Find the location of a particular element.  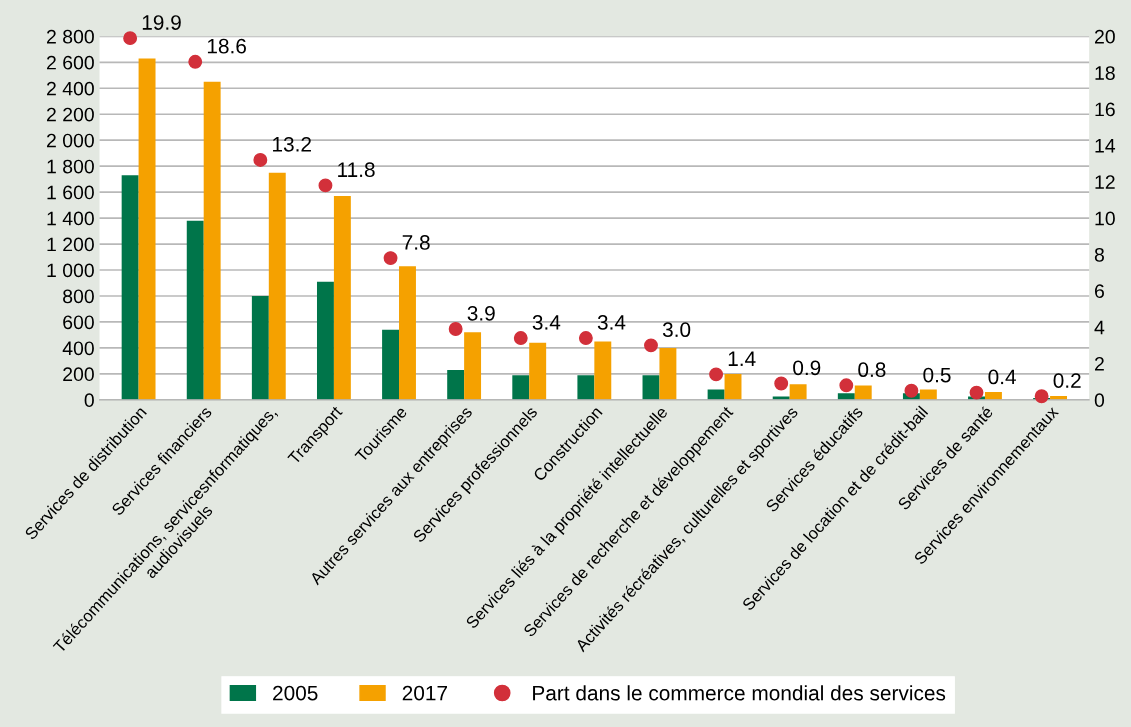

y2-tick-label: 20 is located at coordinates (1104, 36).